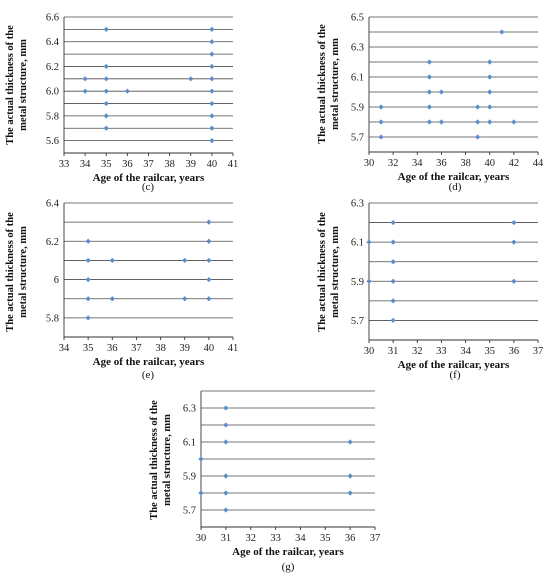 The image size is (550, 578). I want to click on x-tick-label: 42, so click(514, 163).